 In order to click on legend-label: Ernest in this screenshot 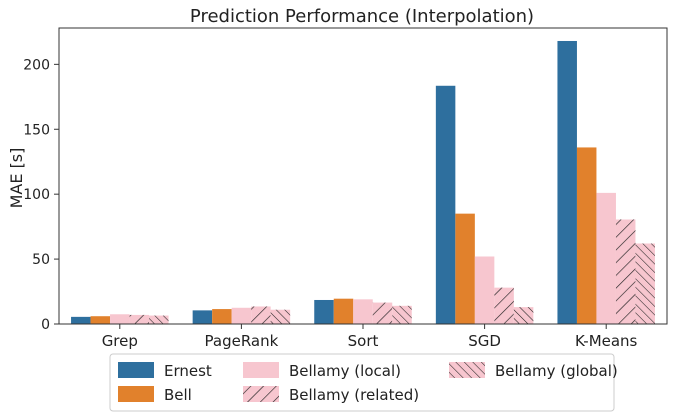, I will do `click(188, 371)`.